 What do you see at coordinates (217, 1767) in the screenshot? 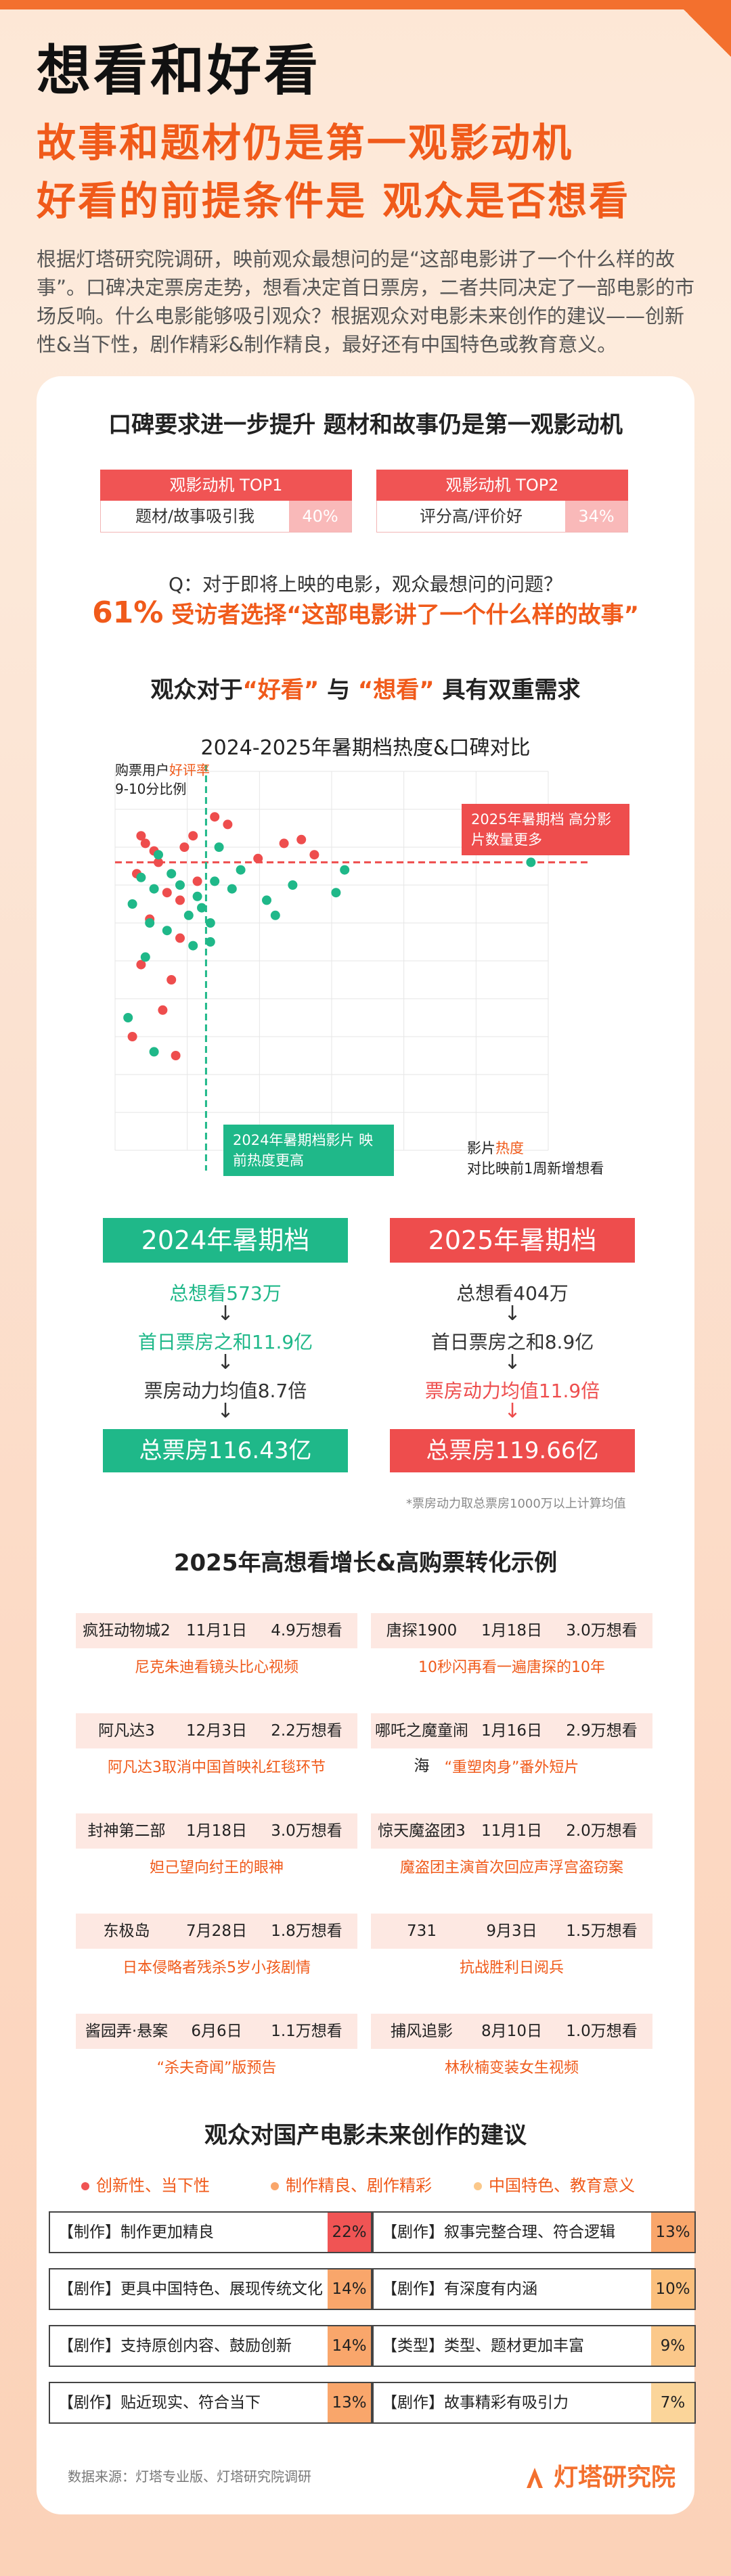
I see `example-event: 阿凡达3取消中国首映礼红毯环节` at bounding box center [217, 1767].